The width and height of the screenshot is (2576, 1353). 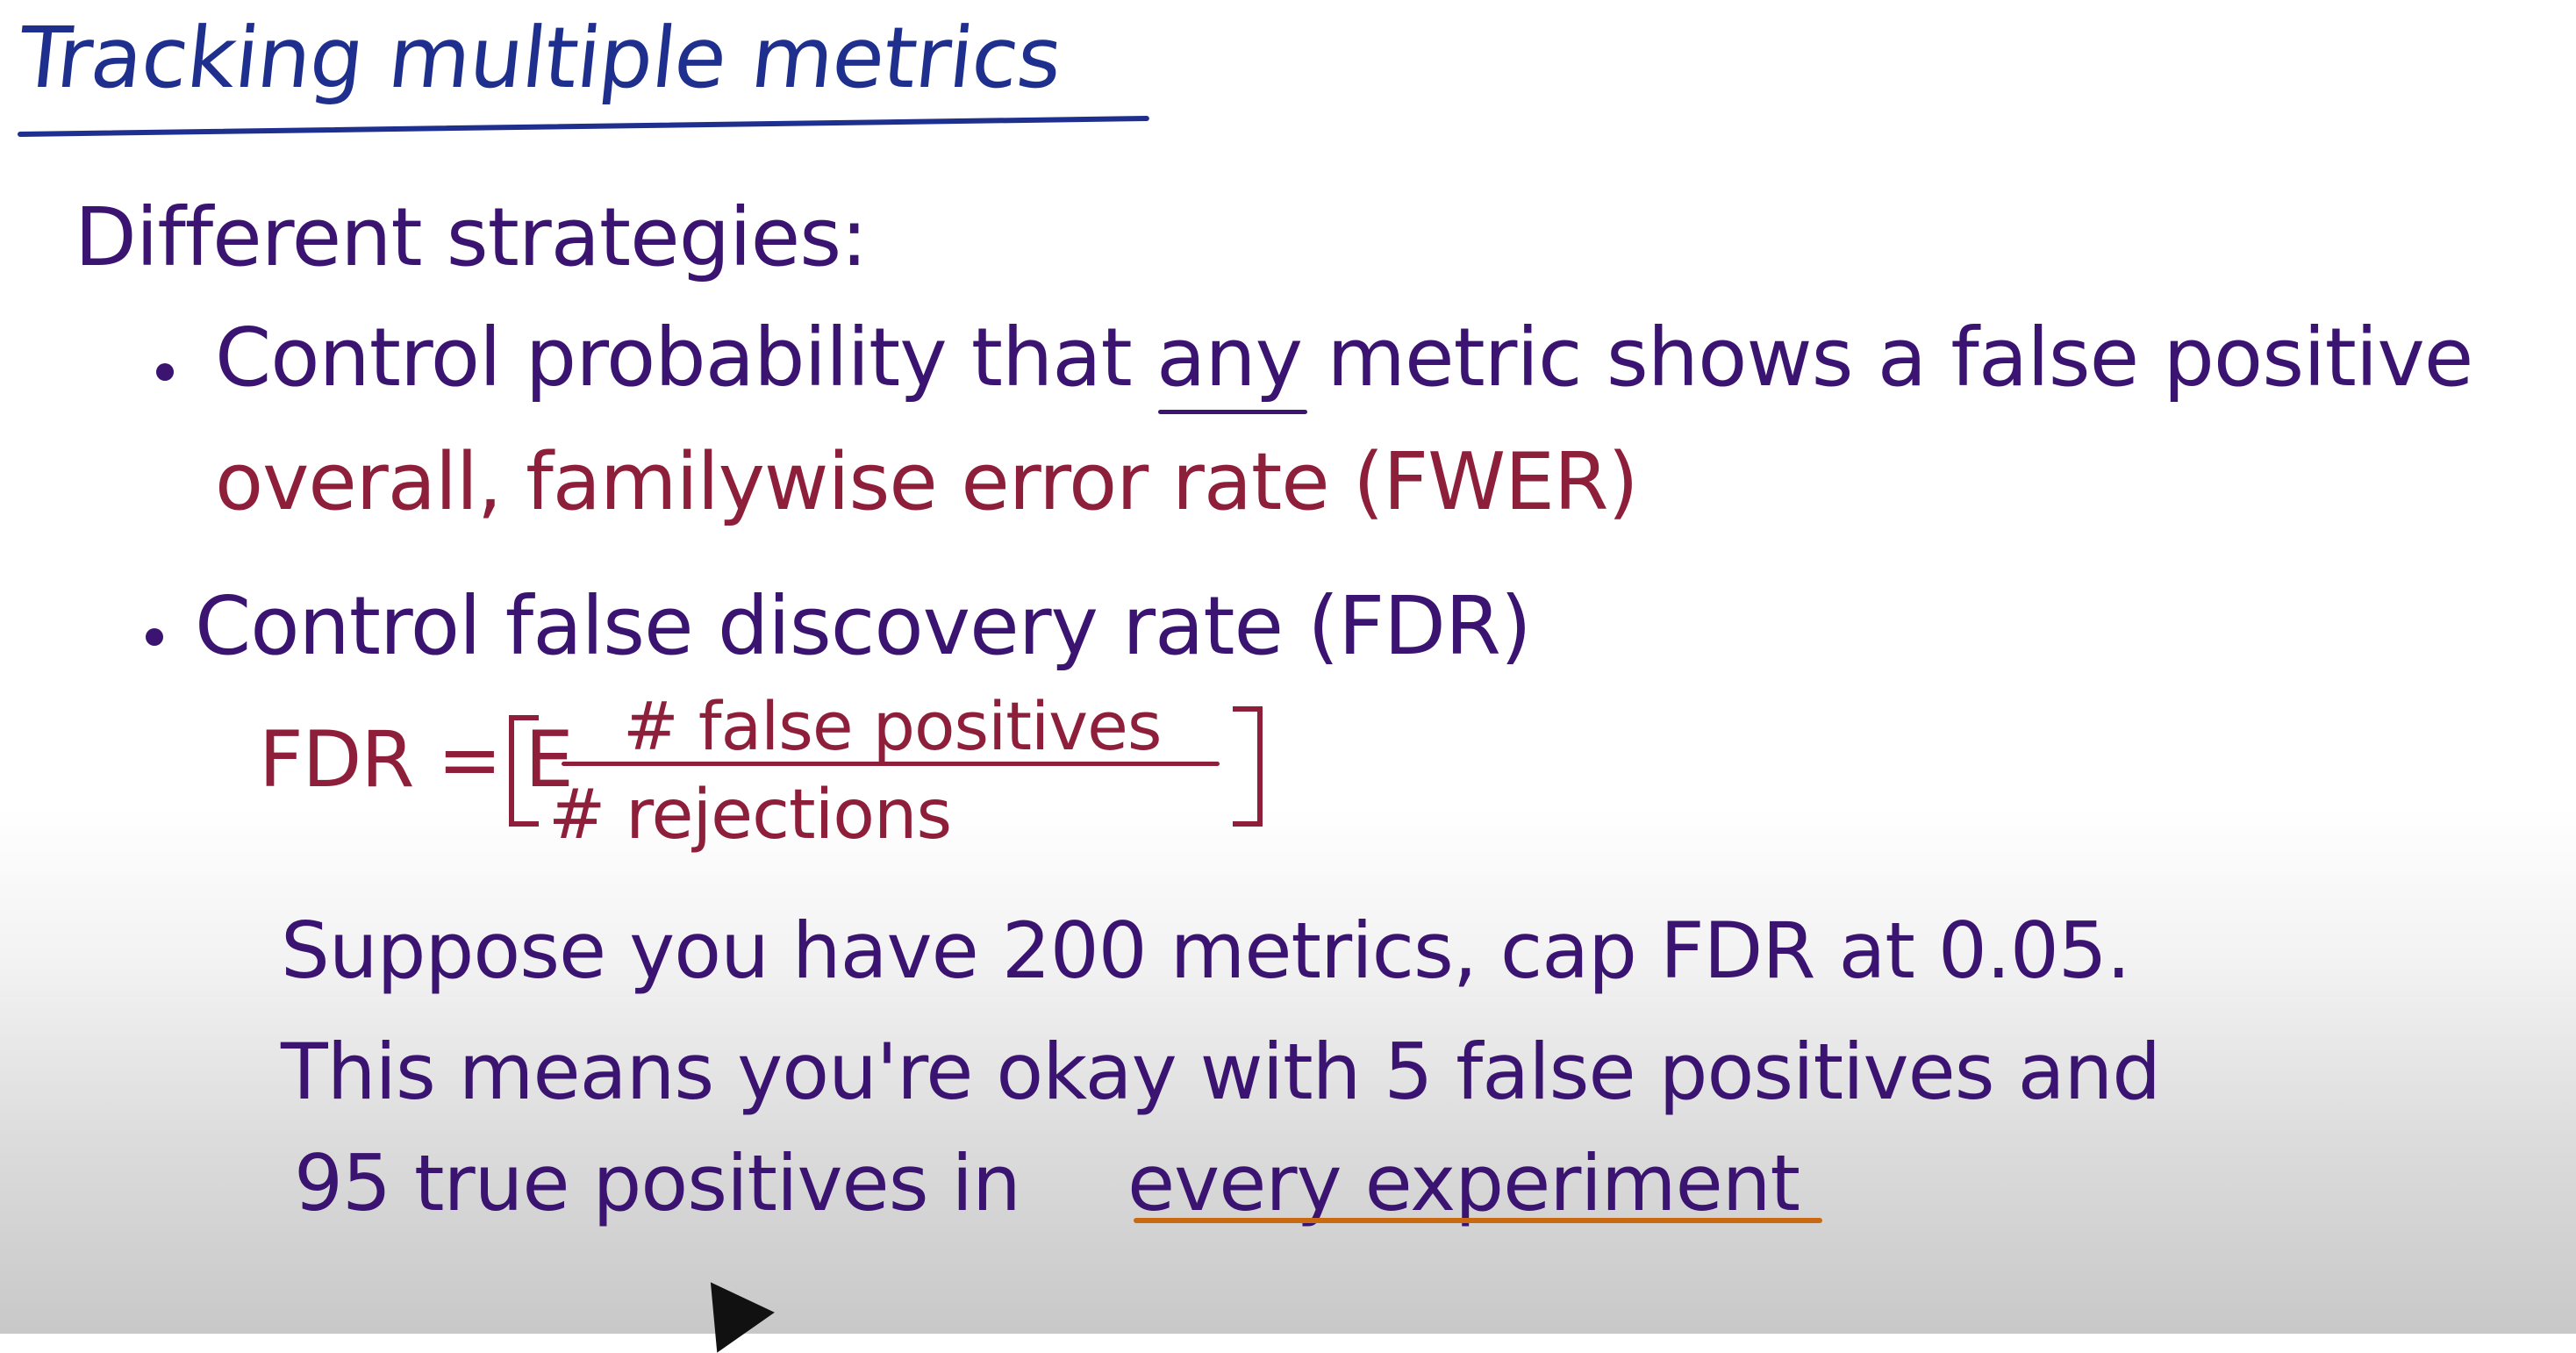 What do you see at coordinates (471, 237) in the screenshot?
I see `strategies-heading: Different strategies:` at bounding box center [471, 237].